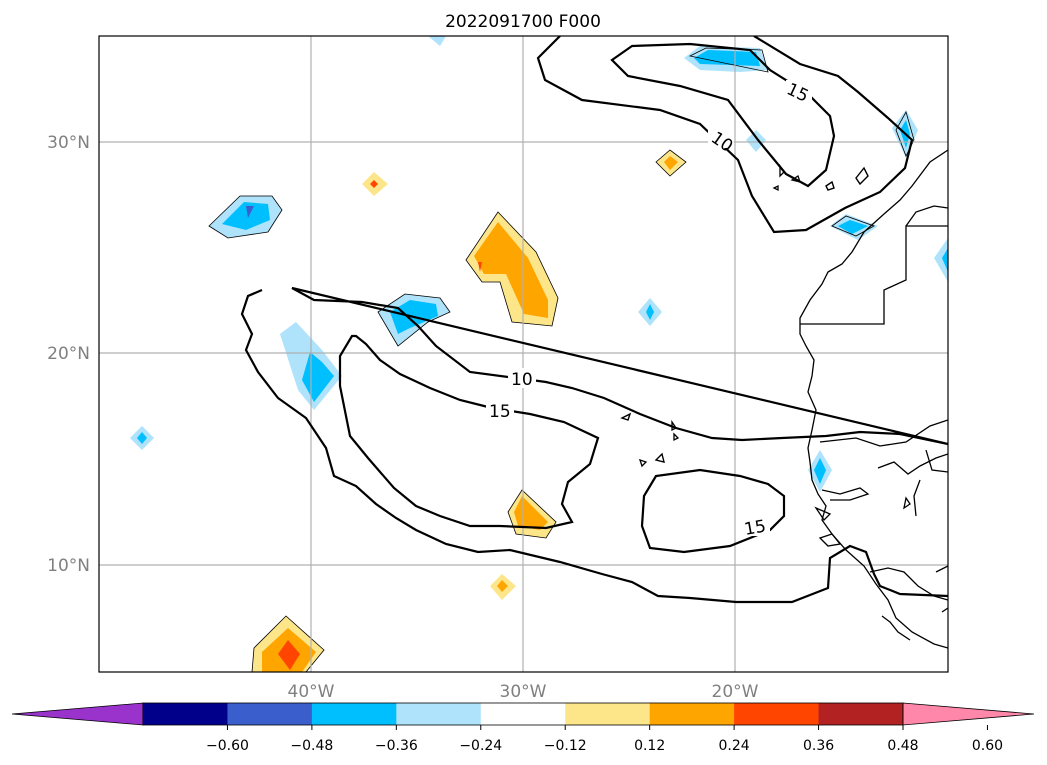 This screenshot has width=1047, height=765. Describe the element at coordinates (396, 746) in the screenshot. I see `colorbar-tick-label: −0.36` at that location.